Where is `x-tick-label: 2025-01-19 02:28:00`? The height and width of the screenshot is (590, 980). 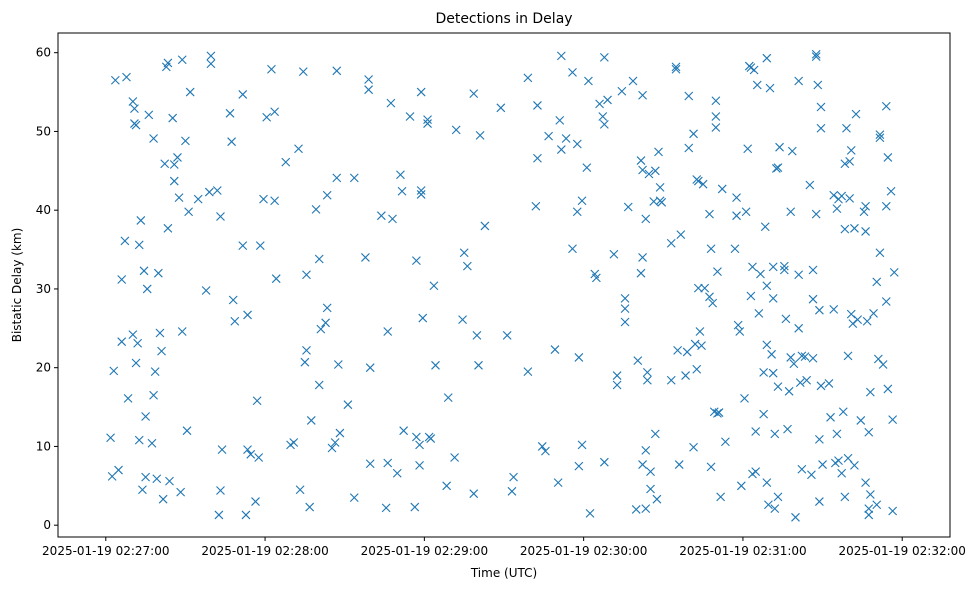 x-tick-label: 2025-01-19 02:28:00 is located at coordinates (264, 551).